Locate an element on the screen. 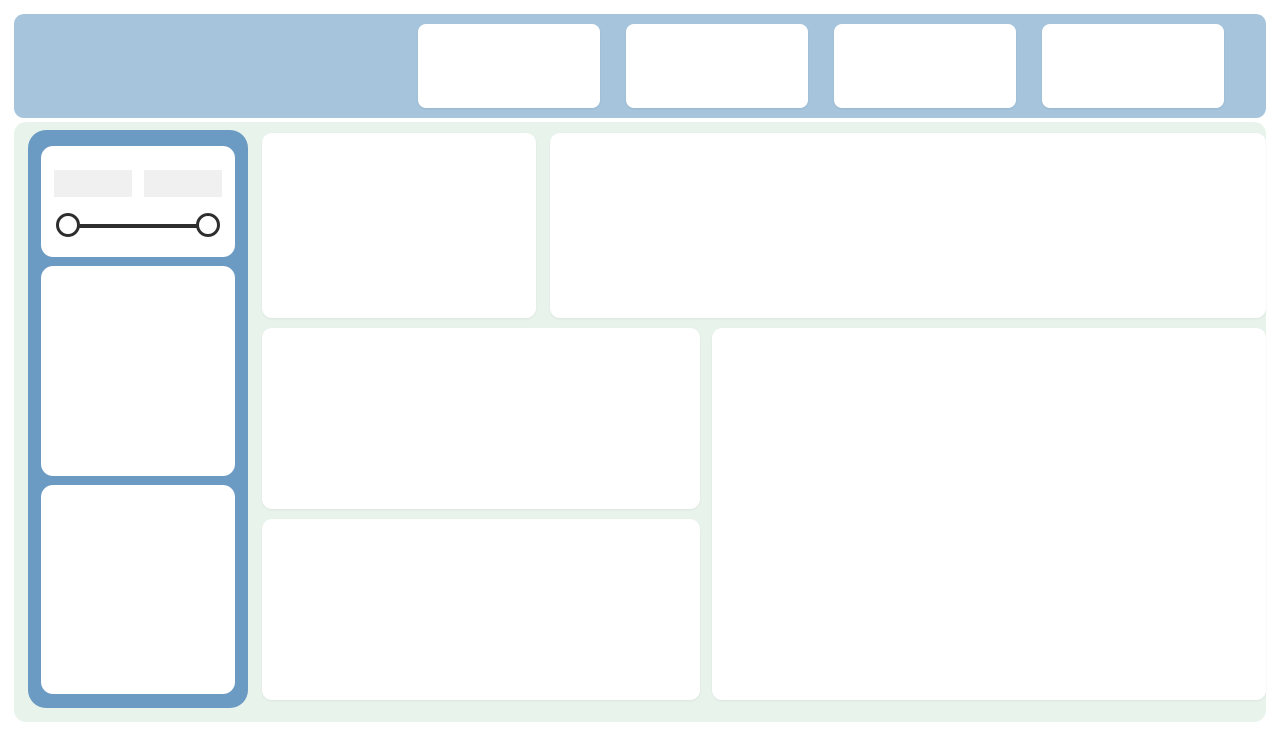 The height and width of the screenshot is (736, 1280). year-range-slider is located at coordinates (138, 226).